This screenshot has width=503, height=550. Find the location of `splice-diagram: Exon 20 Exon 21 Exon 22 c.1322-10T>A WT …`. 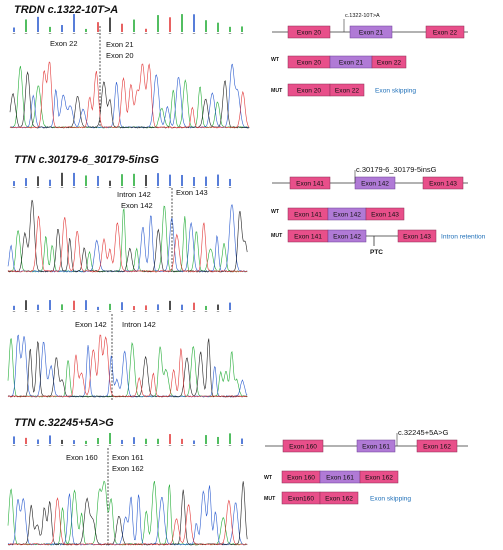

splice-diagram: Exon 20 Exon 21 Exon 22 c.1322-10T>A WT … is located at coordinates (369, 55).